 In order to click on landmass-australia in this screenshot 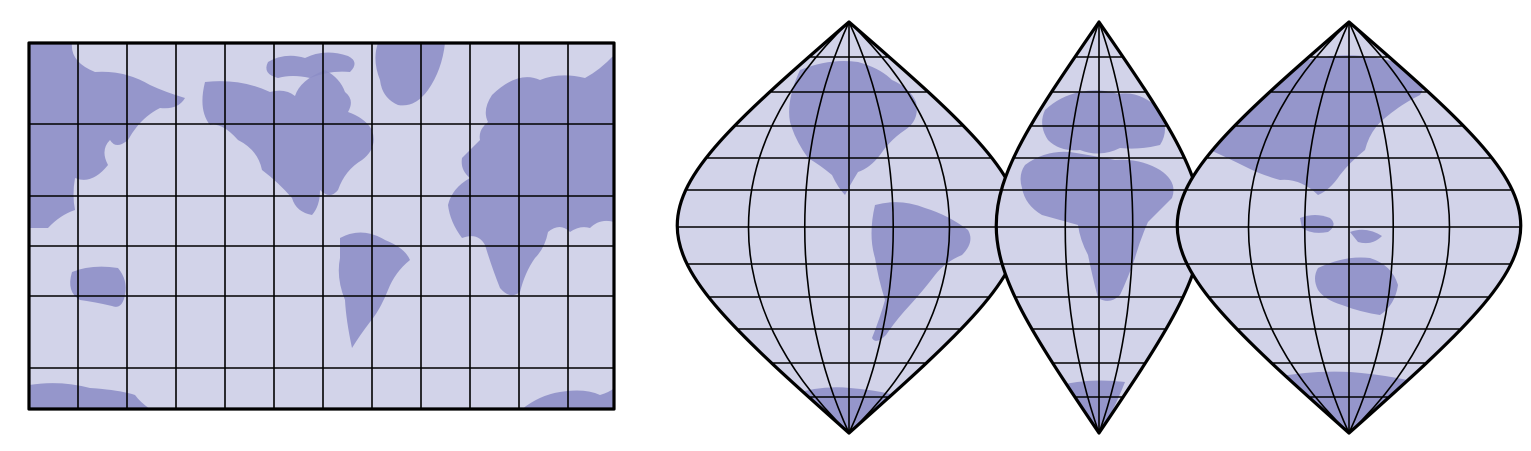, I will do `click(1356, 286)`.